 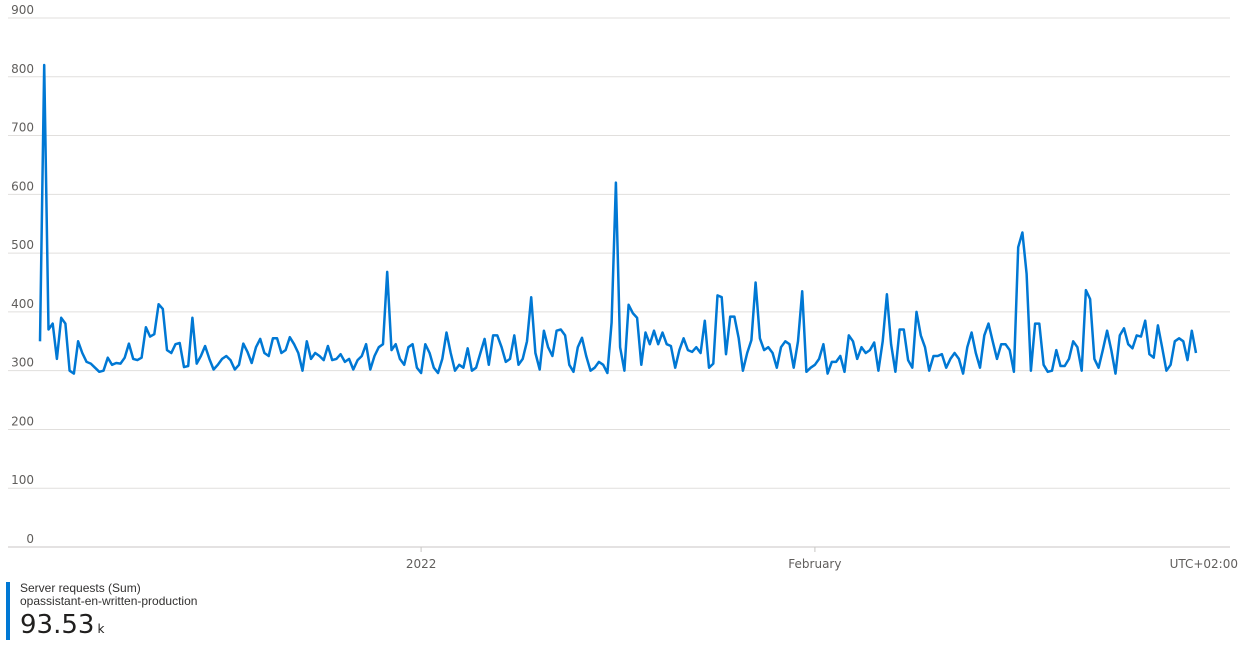 What do you see at coordinates (22, 480) in the screenshot?
I see `y-tick-label: 100` at bounding box center [22, 480].